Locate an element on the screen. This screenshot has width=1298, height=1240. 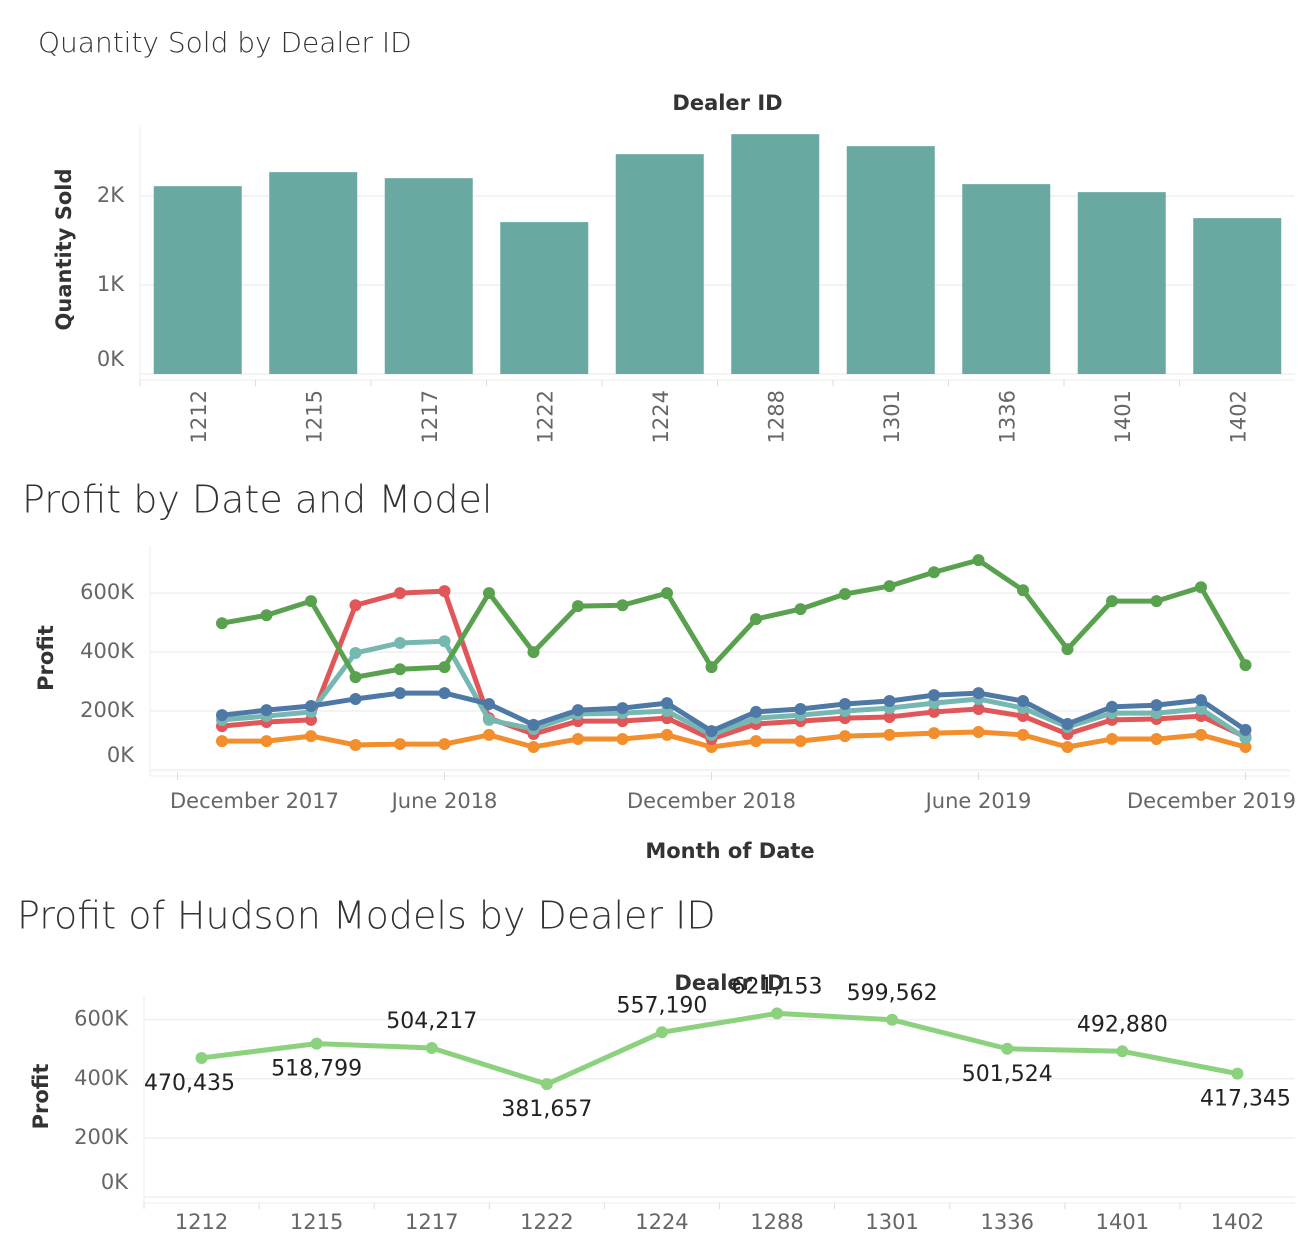
x-axis-title: Dealer ID is located at coordinates (727, 103).